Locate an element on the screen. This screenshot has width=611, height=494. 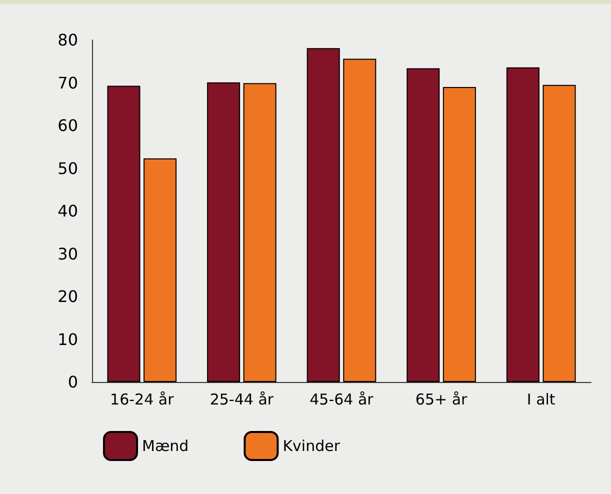
y-tick-label: 80 is located at coordinates (68, 40).